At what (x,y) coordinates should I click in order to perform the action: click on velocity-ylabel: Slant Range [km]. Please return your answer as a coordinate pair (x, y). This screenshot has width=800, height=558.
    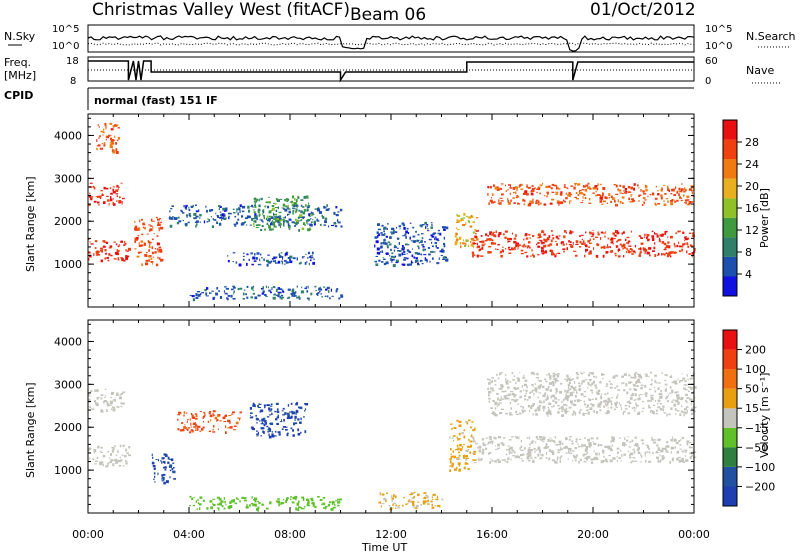
    Looking at the image, I should click on (30, 430).